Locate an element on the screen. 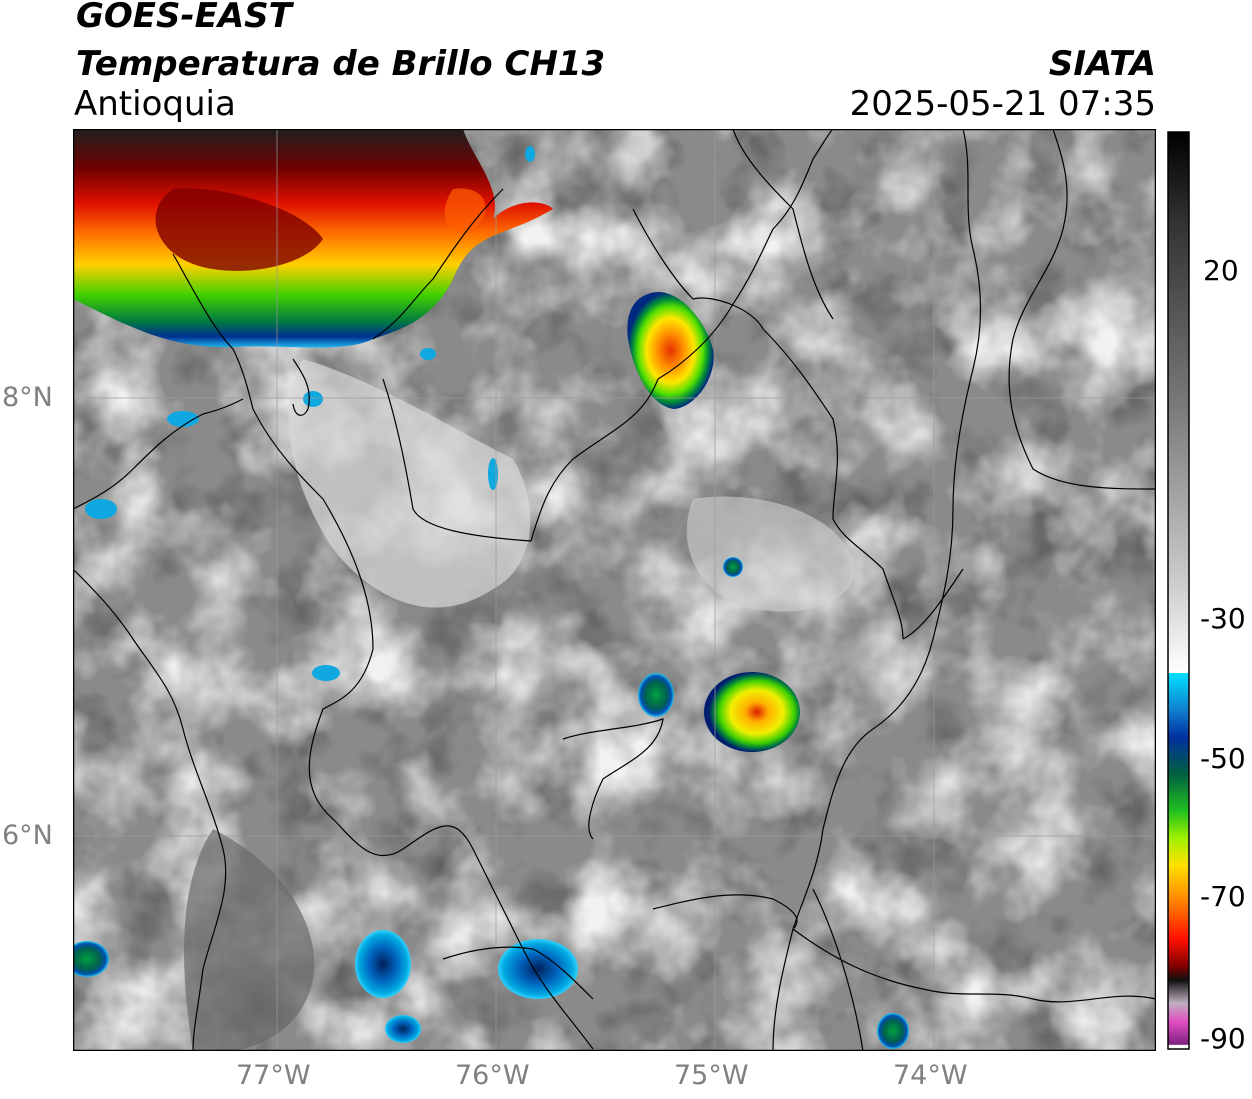  title-satellite: GOES-EAST is located at coordinates (184, 18).